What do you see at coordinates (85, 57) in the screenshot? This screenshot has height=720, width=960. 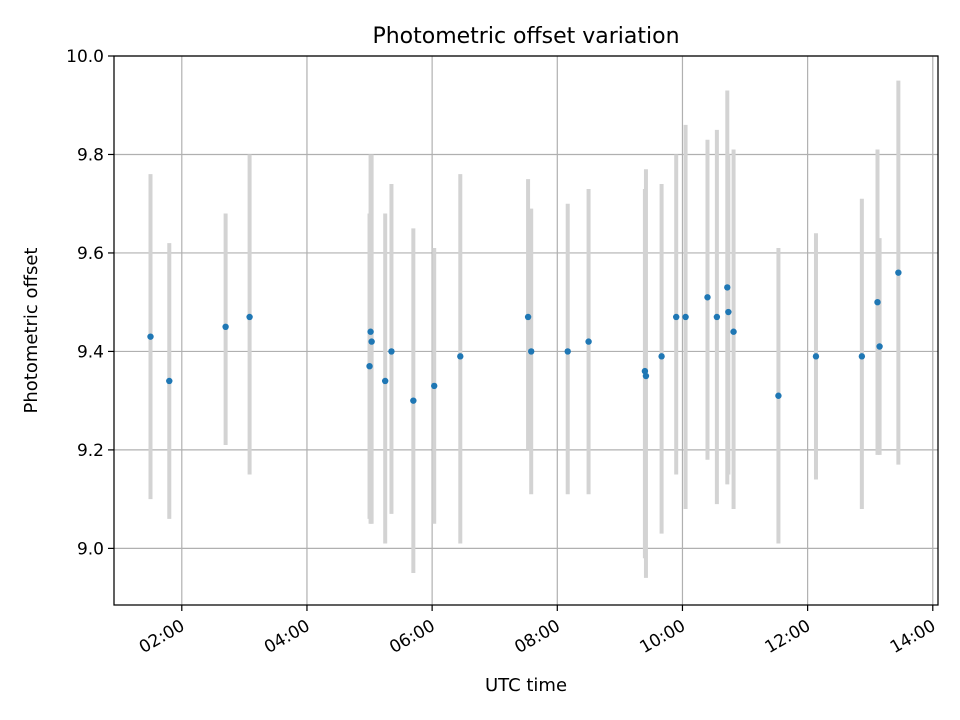 I see `y-tick-label: 10.0` at bounding box center [85, 57].